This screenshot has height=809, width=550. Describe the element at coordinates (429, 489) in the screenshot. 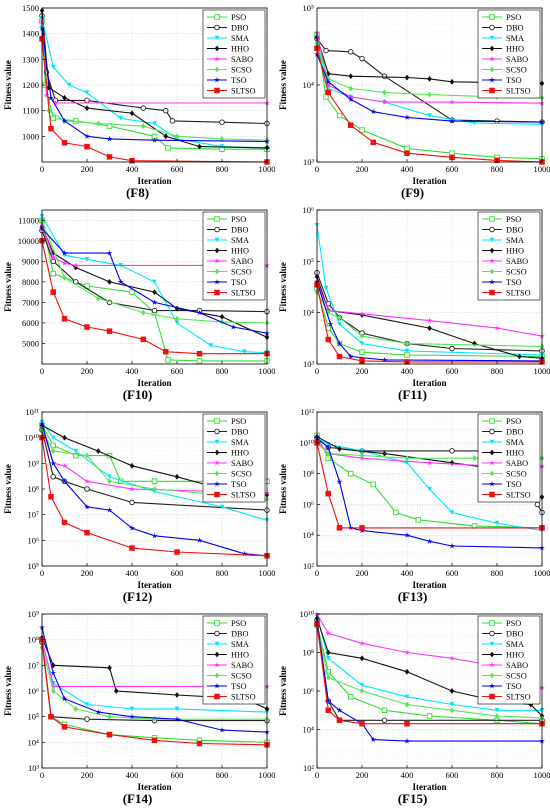

I see `grid` at that location.